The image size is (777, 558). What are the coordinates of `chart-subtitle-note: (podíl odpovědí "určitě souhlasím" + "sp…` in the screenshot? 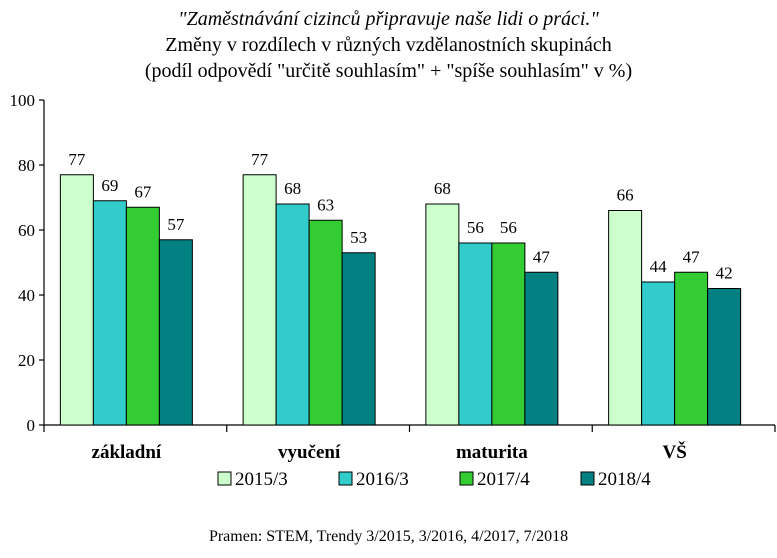 It's located at (388, 71).